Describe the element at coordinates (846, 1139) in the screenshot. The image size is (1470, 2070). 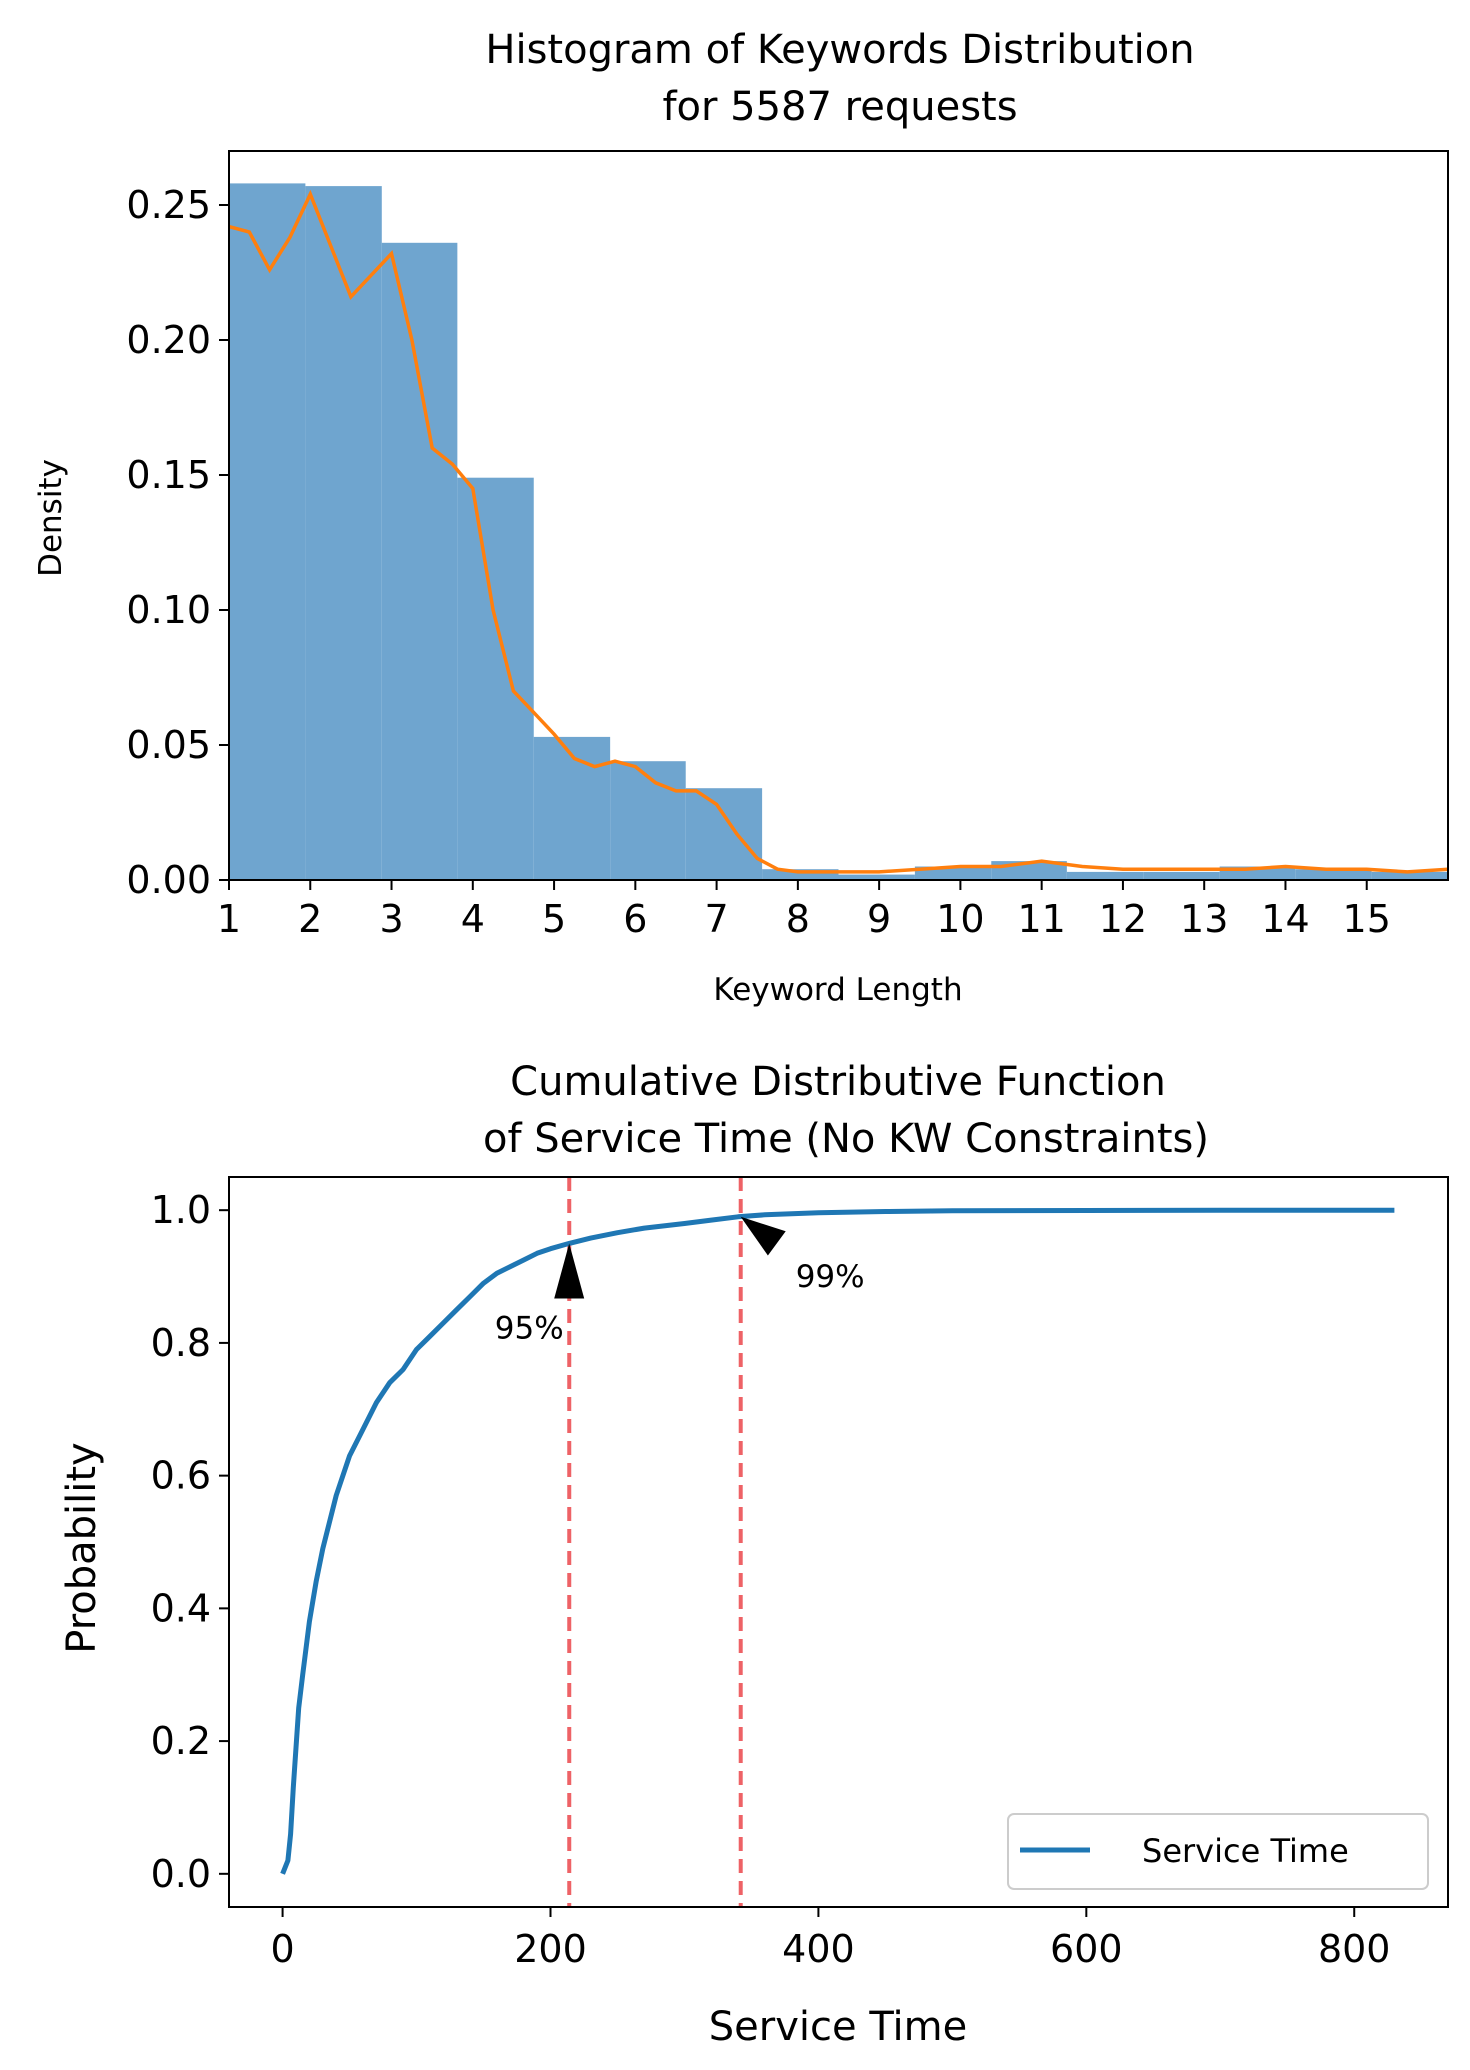
I see `cdf-title-line-2: of Service Time (No KW Constraints)` at that location.